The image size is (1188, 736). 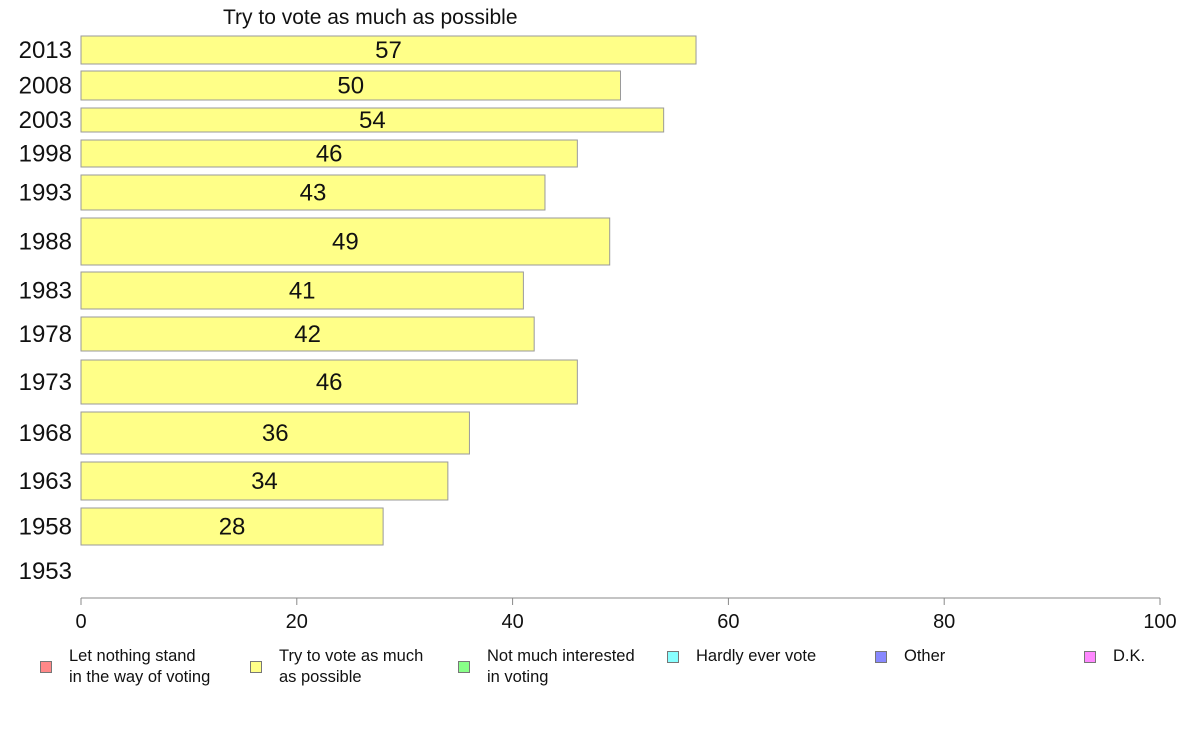 I want to click on year-label: 1953, so click(x=45, y=571).